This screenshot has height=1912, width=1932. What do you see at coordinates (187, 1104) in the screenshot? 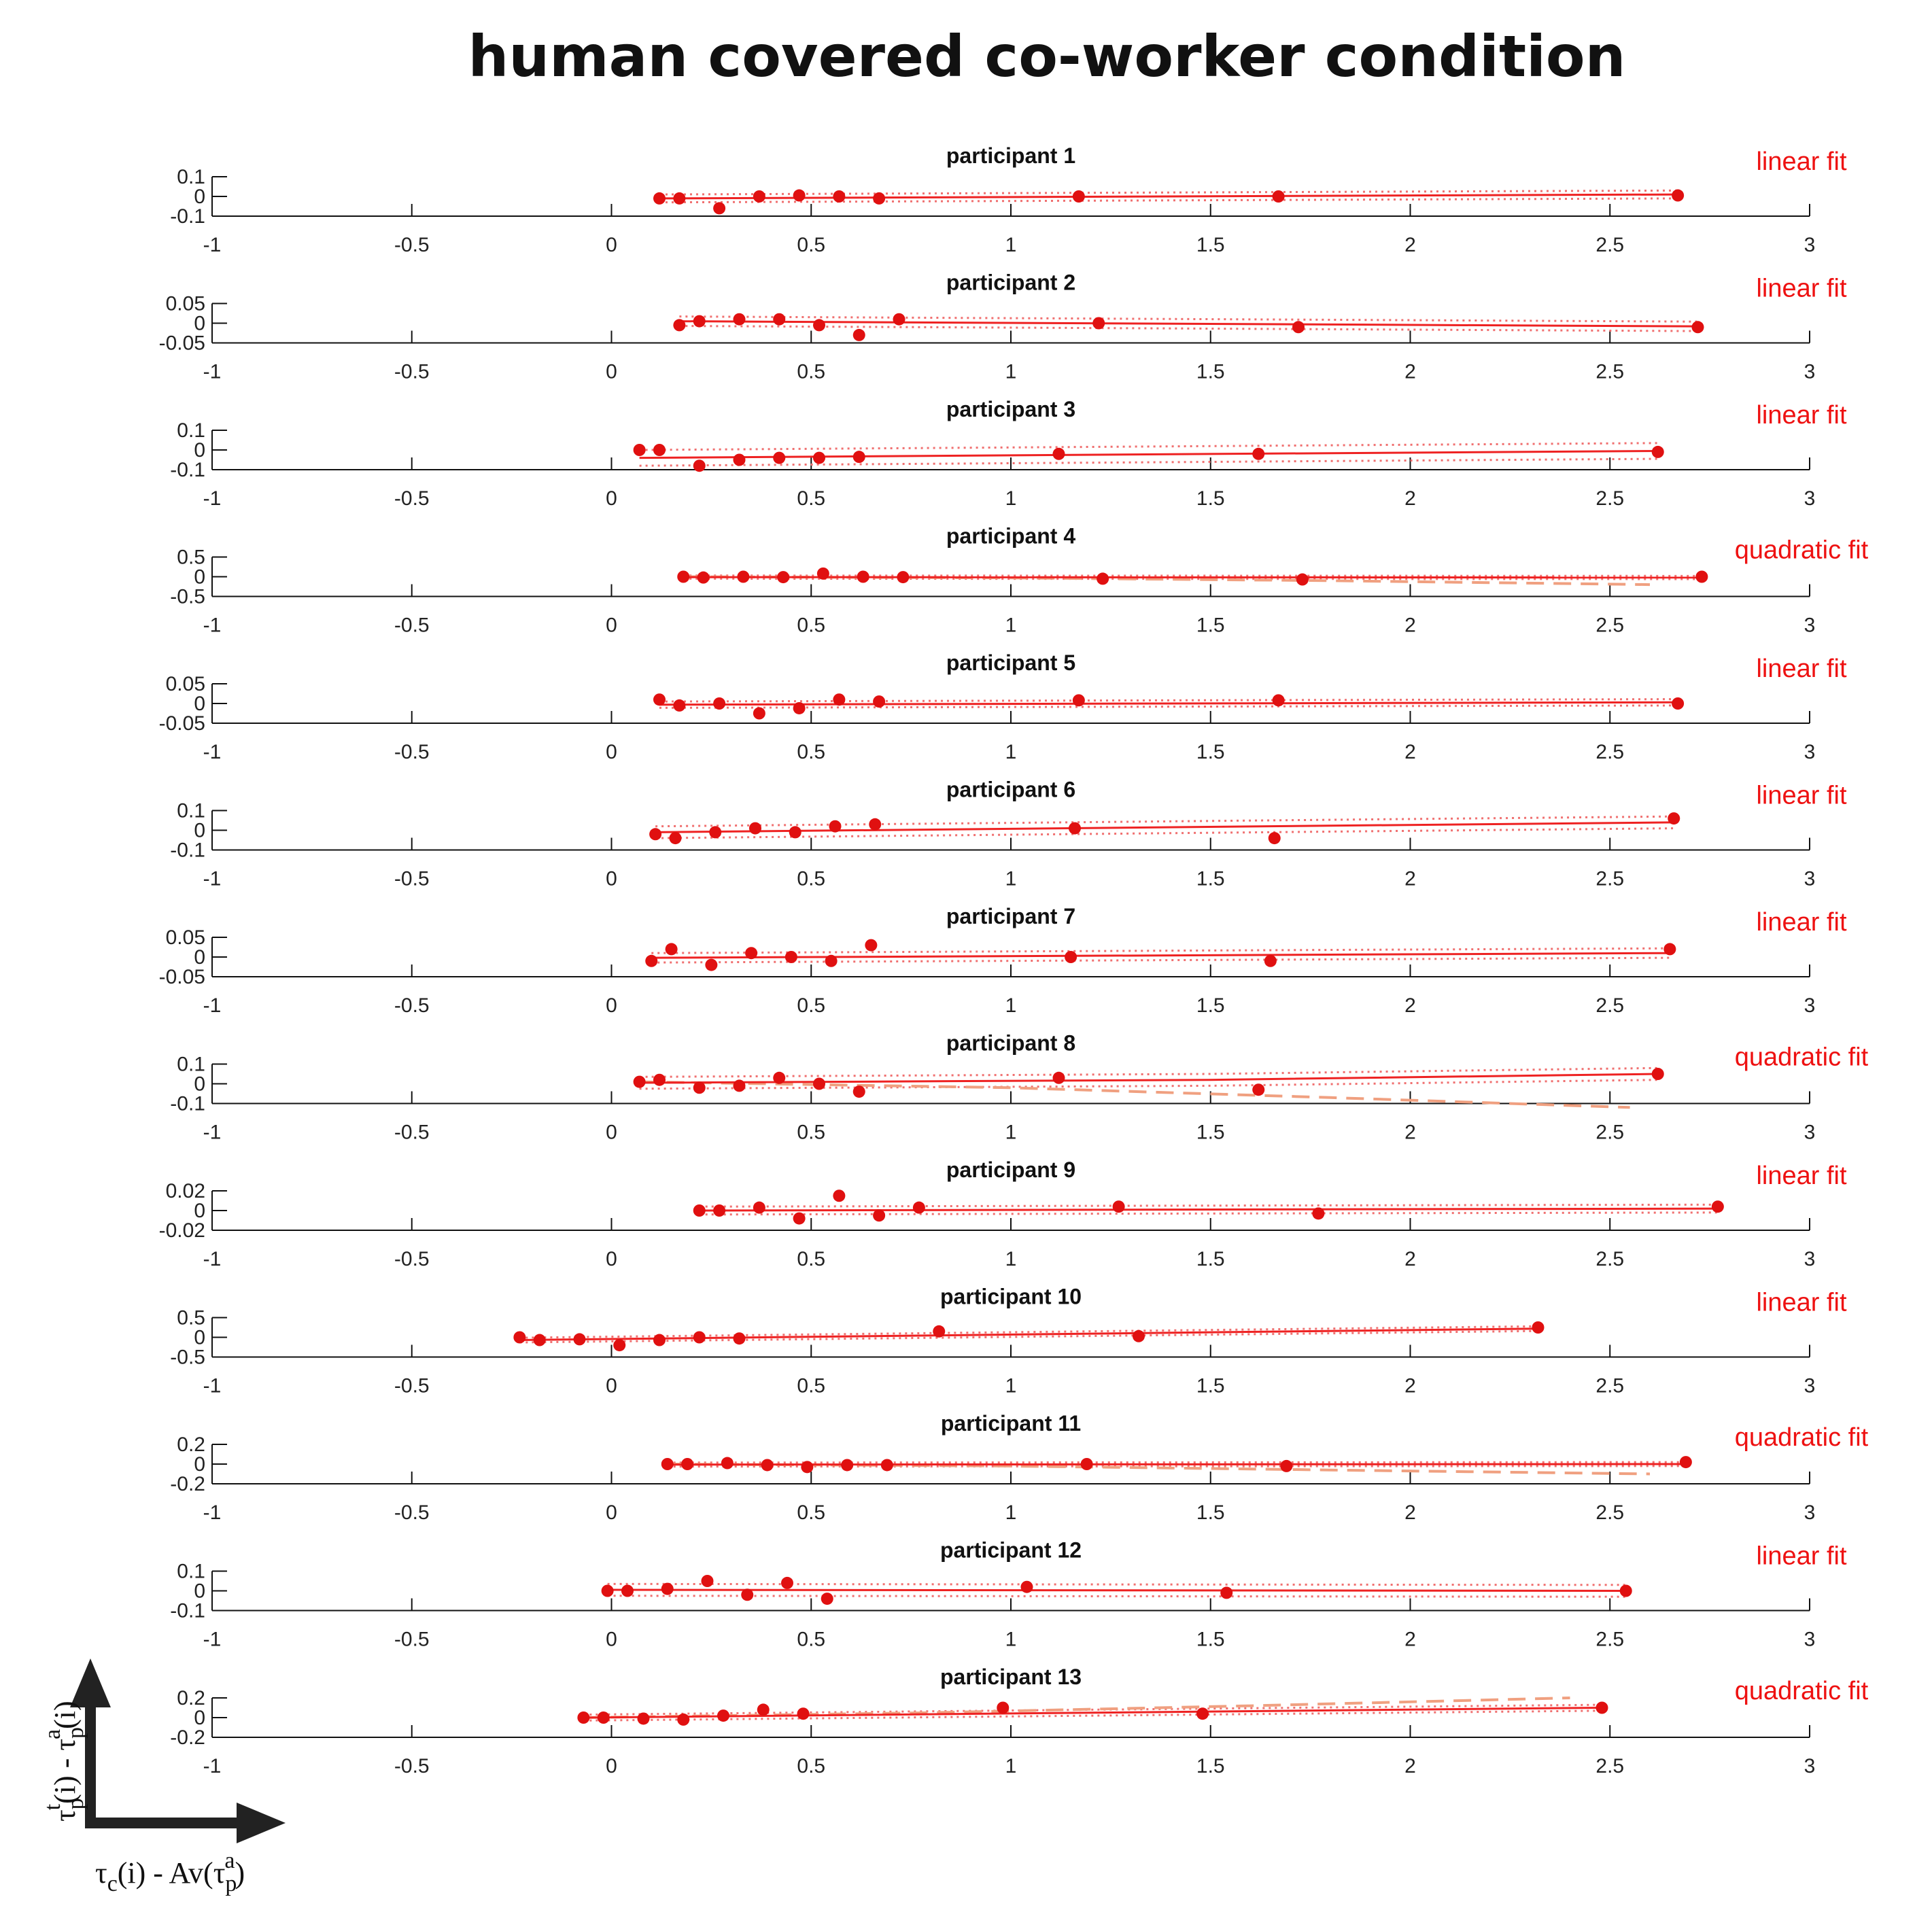
I see `y-tick-label: -0.1` at bounding box center [187, 1104].